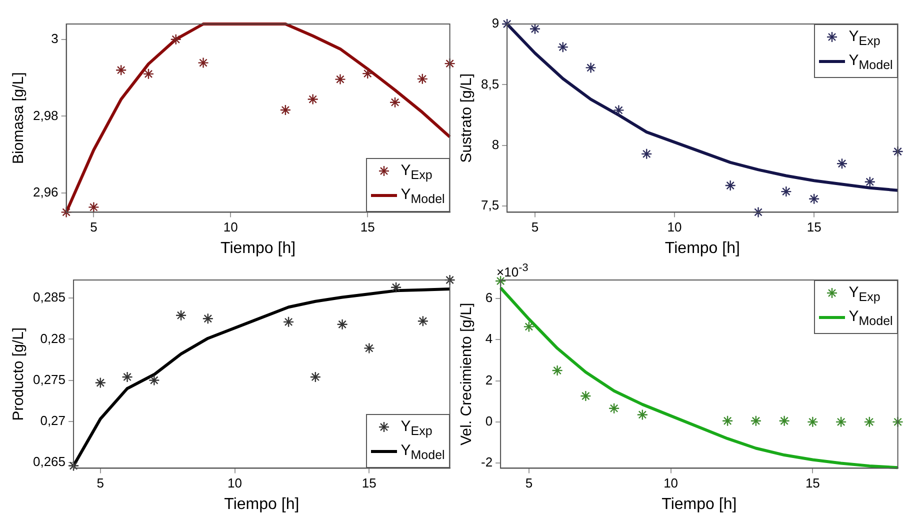 The width and height of the screenshot is (912, 517). Describe the element at coordinates (490, 205) in the screenshot. I see `y-tick-label: 7,5` at that location.